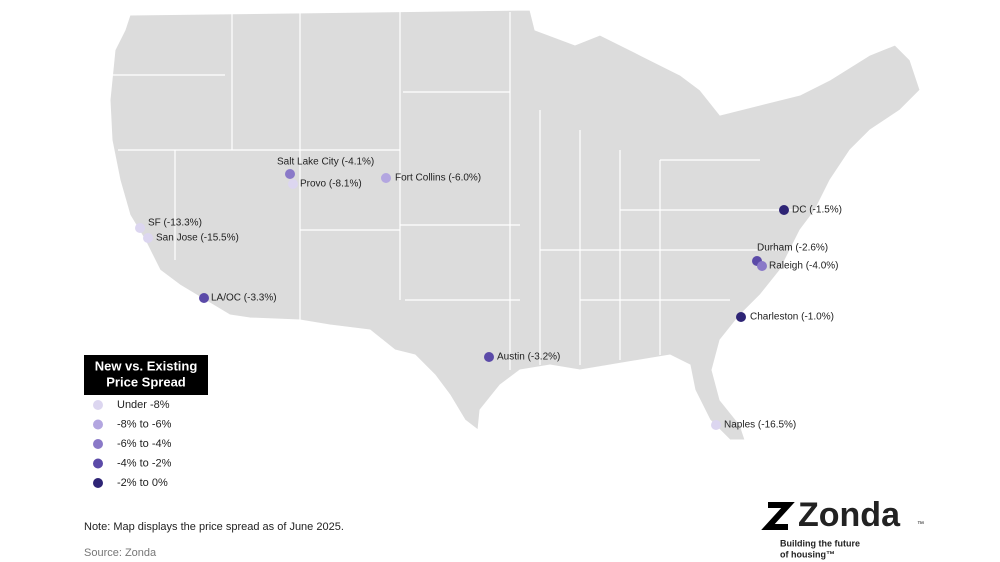 The image size is (1000, 562). I want to click on legend-label: -6% to -4%, so click(144, 444).